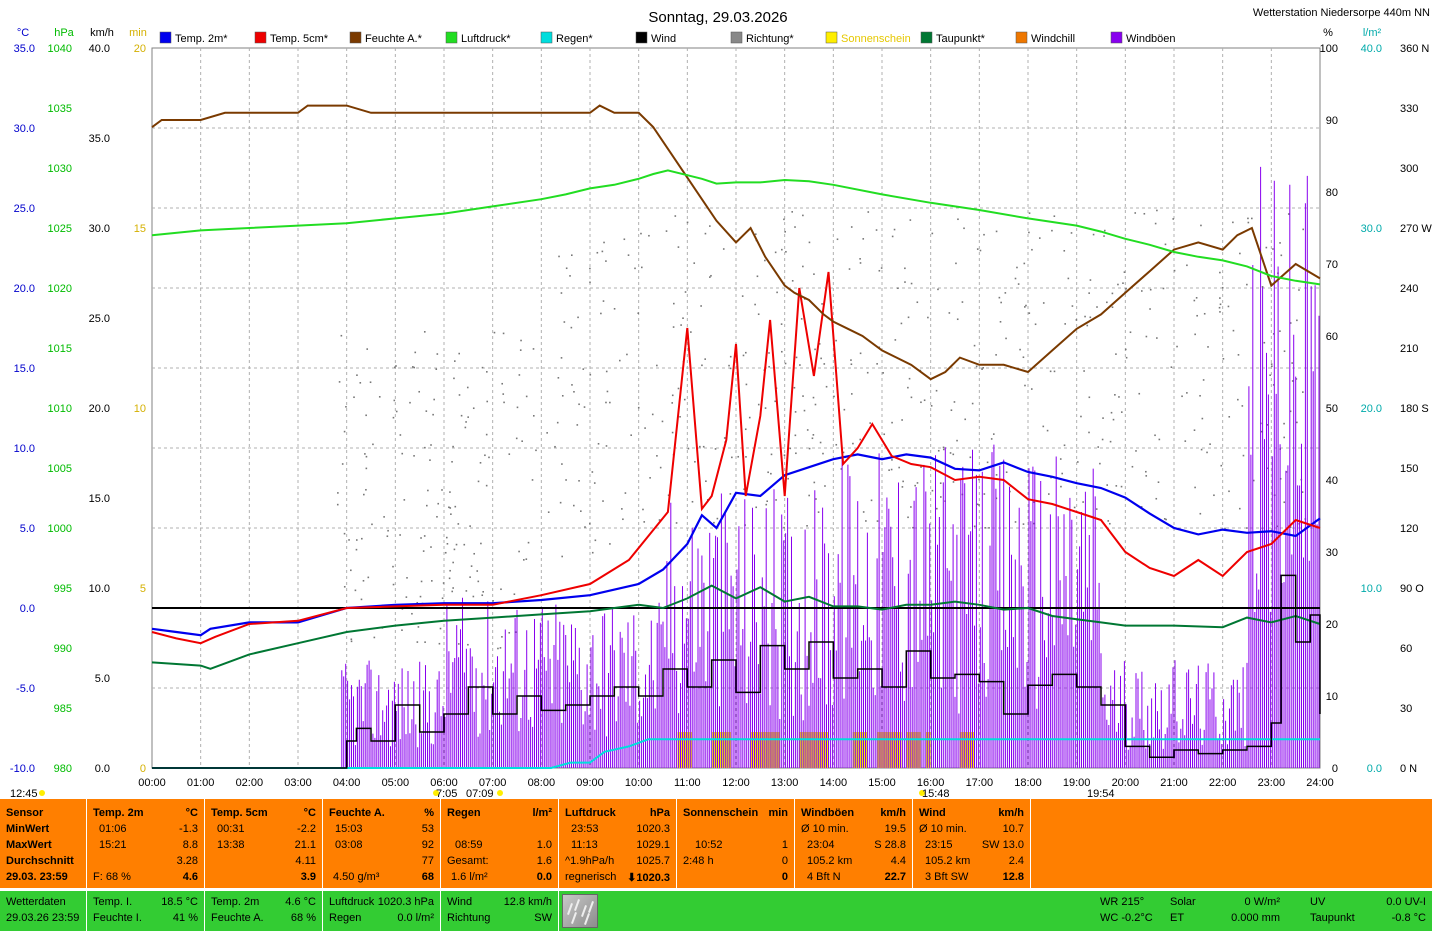  Describe the element at coordinates (60, 409) in the screenshot. I see `pressure-tick: 1010` at that location.